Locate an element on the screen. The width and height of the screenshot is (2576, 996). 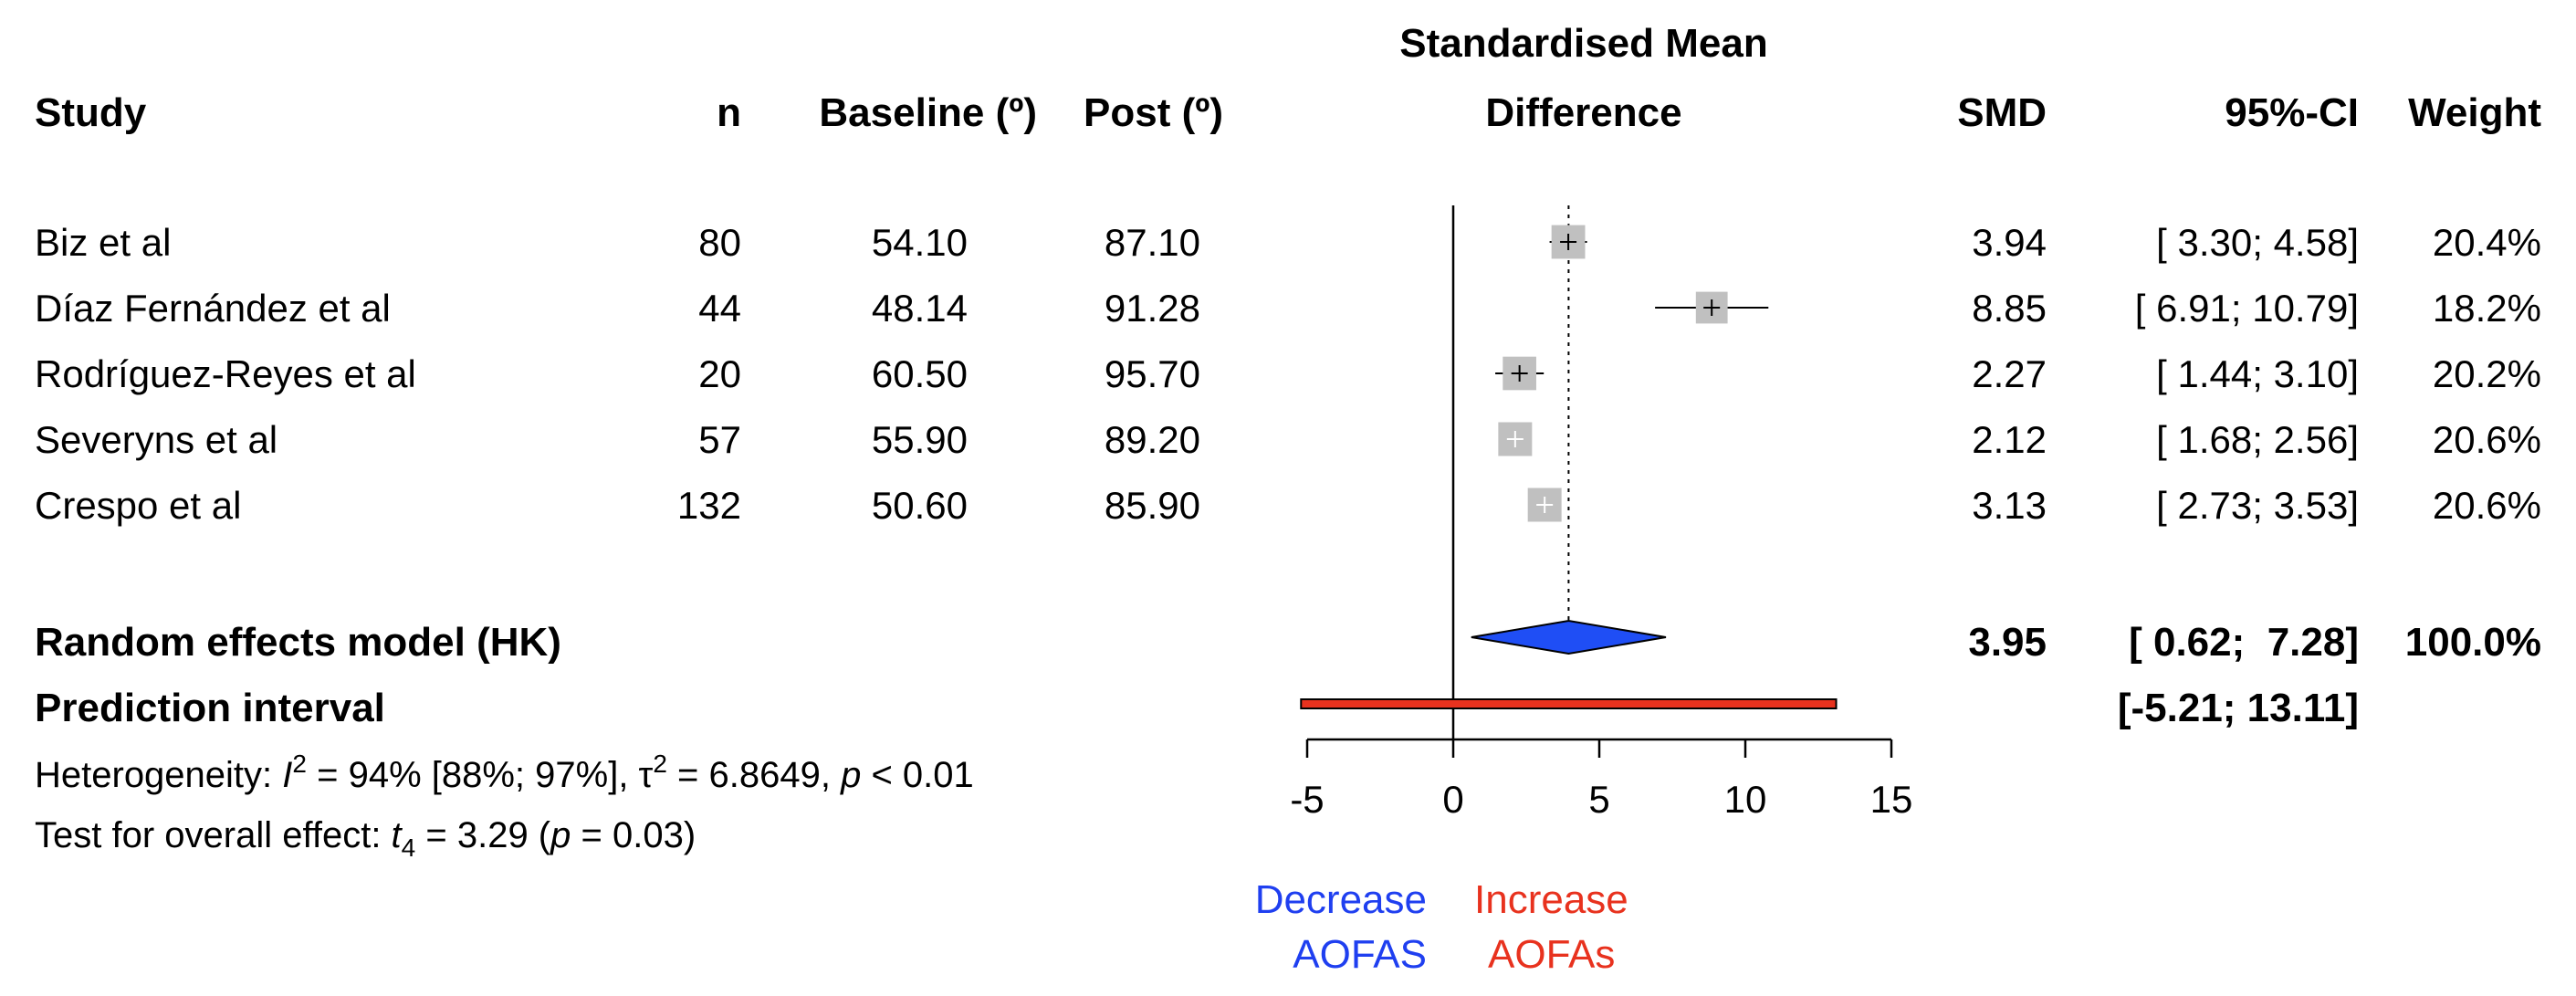
random-effects-smd: 3.95 is located at coordinates (2008, 642).